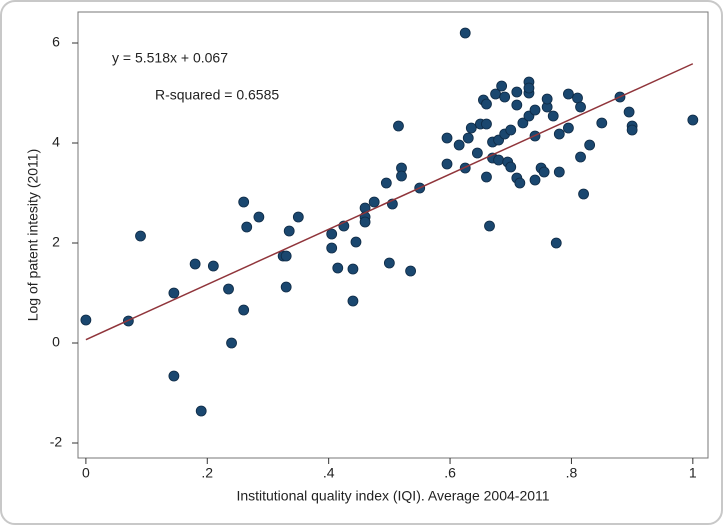  I want to click on y-axis-label: Log of patent intesity (2011), so click(33, 235).